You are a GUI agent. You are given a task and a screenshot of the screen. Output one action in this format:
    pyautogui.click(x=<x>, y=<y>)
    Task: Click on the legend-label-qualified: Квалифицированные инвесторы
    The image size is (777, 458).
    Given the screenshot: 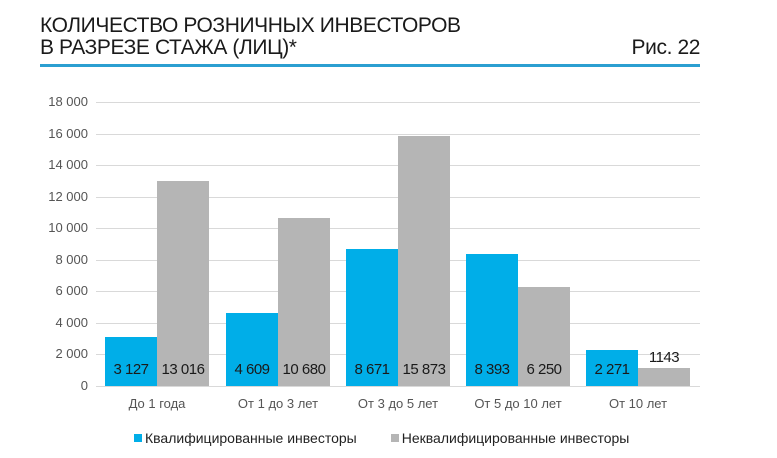 What is the action you would take?
    pyautogui.click(x=251, y=438)
    